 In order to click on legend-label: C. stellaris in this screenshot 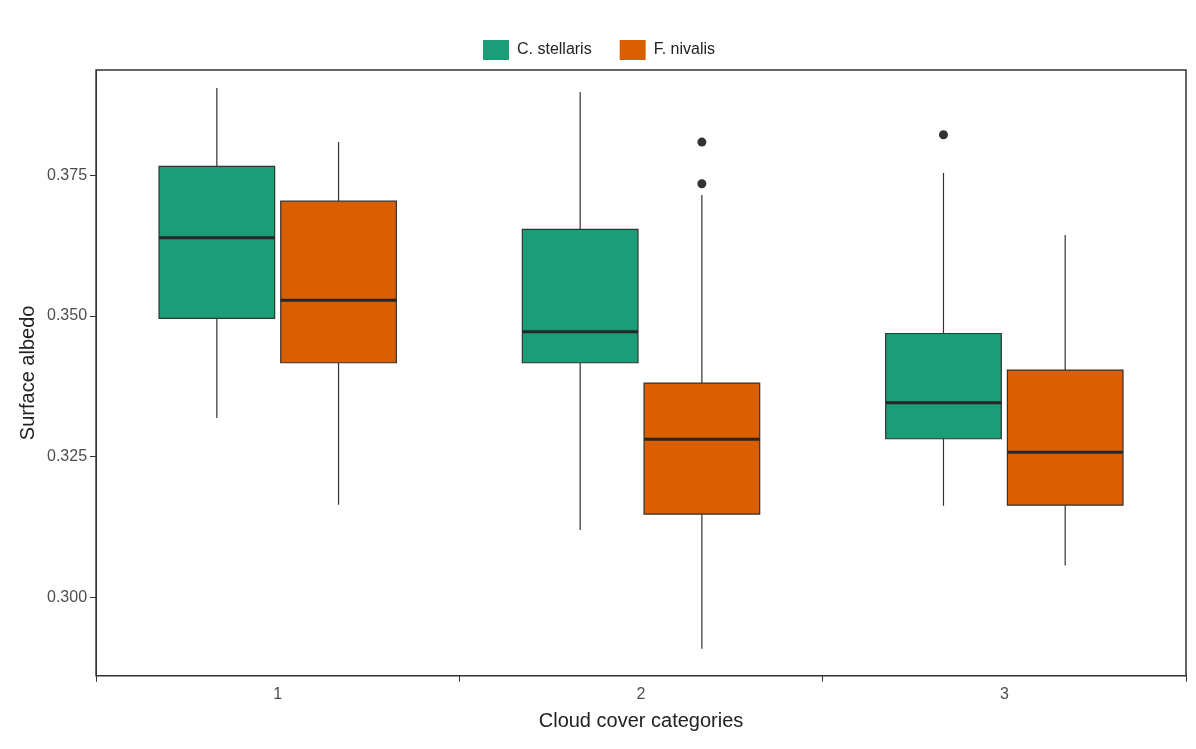, I will do `click(554, 49)`.